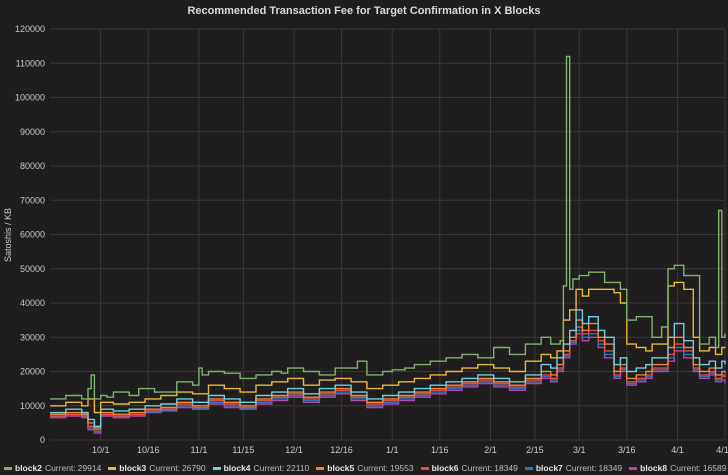  I want to click on y-tick-label: 120000, so click(30, 29).